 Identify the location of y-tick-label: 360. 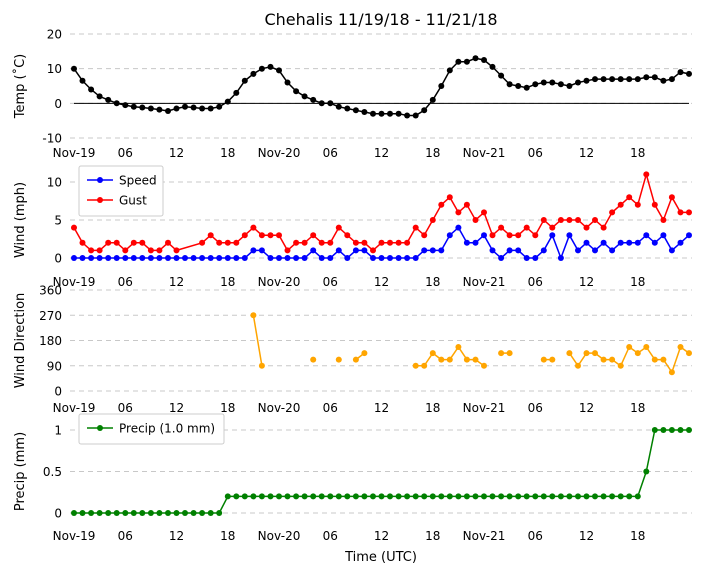
(50, 291).